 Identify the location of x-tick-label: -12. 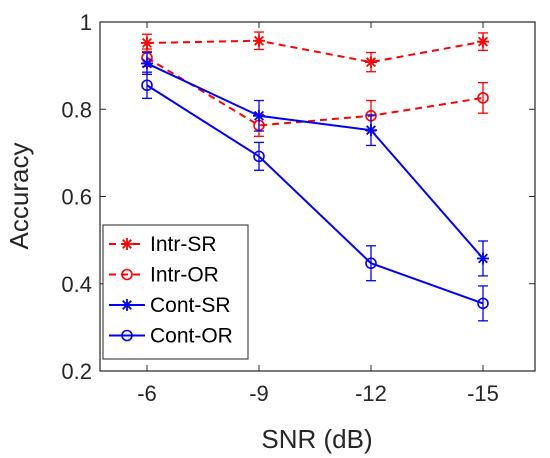
(371, 393).